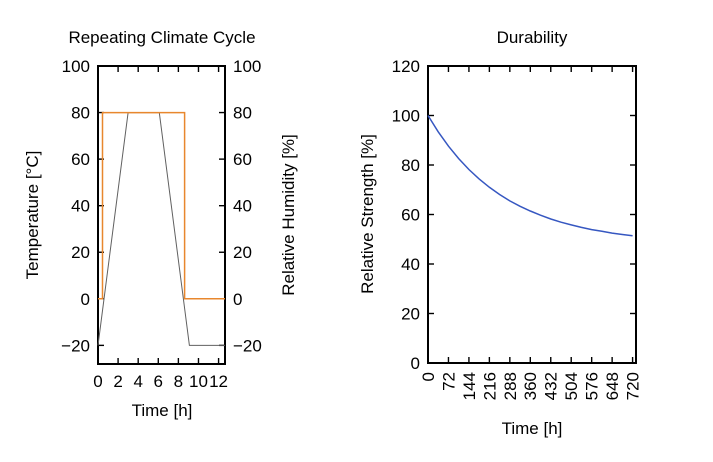 Image resolution: width=713 pixels, height=462 pixels. What do you see at coordinates (612, 386) in the screenshot?
I see `svg-text: 648` at bounding box center [612, 386].